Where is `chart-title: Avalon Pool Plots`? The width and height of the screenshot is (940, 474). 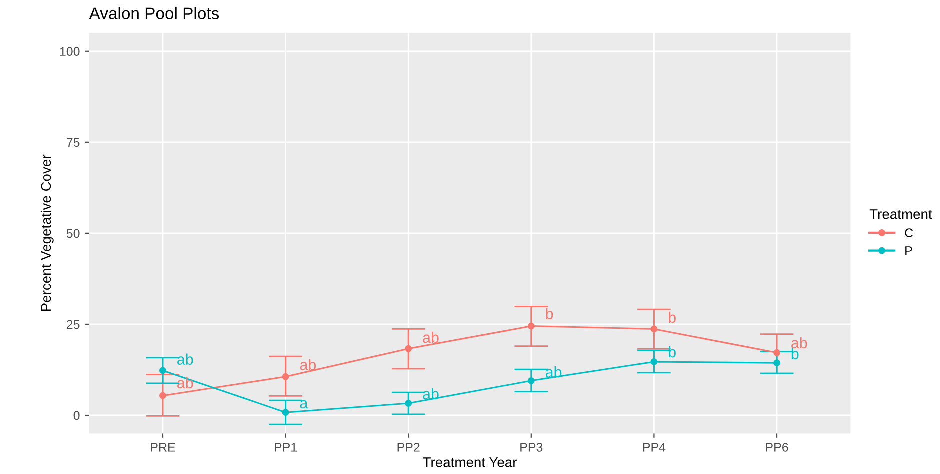 chart-title: Avalon Pool Plots is located at coordinates (154, 13).